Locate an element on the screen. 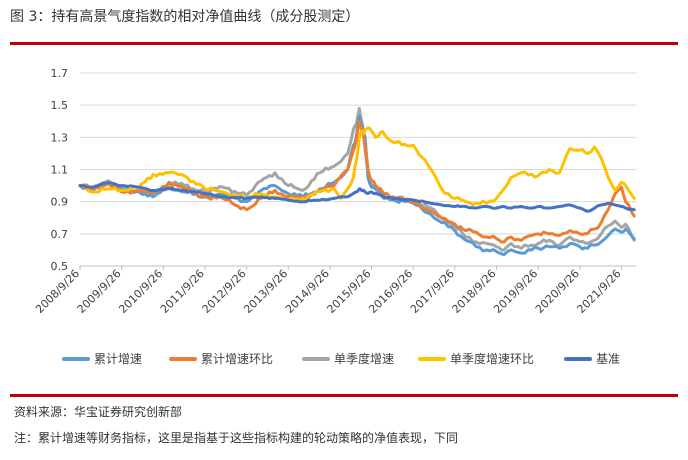 This screenshot has height=460, width=688. x-tick-label: 2016/9/26 is located at coordinates (390, 291).